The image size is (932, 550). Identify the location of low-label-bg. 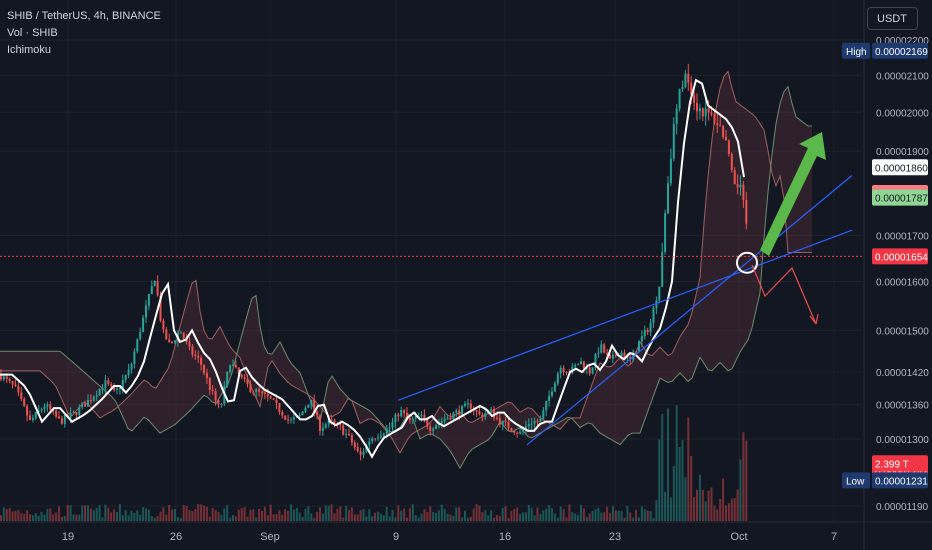
(856, 480).